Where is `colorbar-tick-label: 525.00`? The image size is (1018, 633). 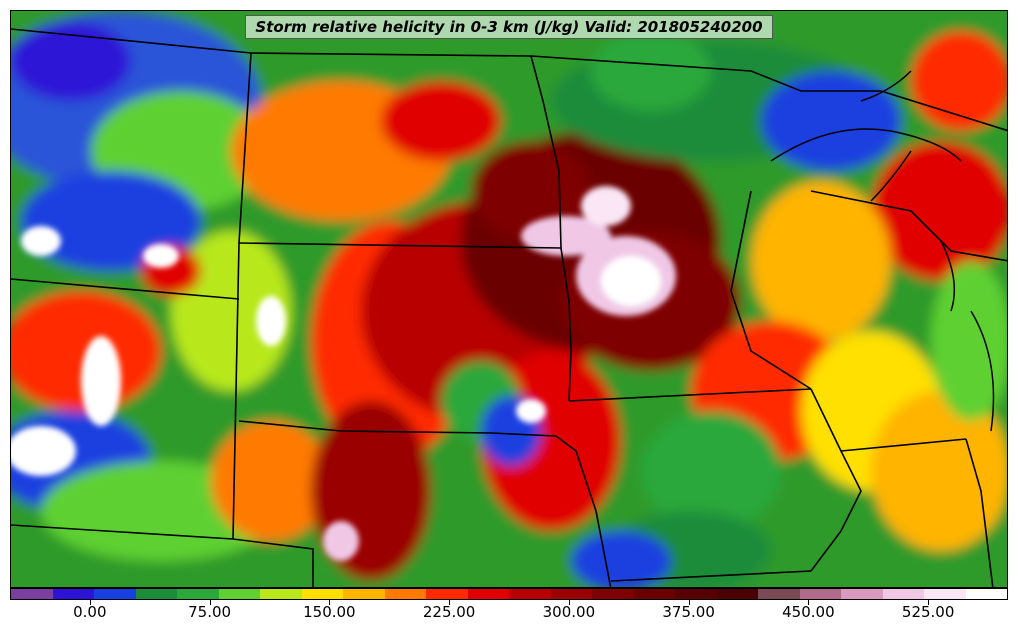
colorbar-tick-label: 525.00 is located at coordinates (928, 612).